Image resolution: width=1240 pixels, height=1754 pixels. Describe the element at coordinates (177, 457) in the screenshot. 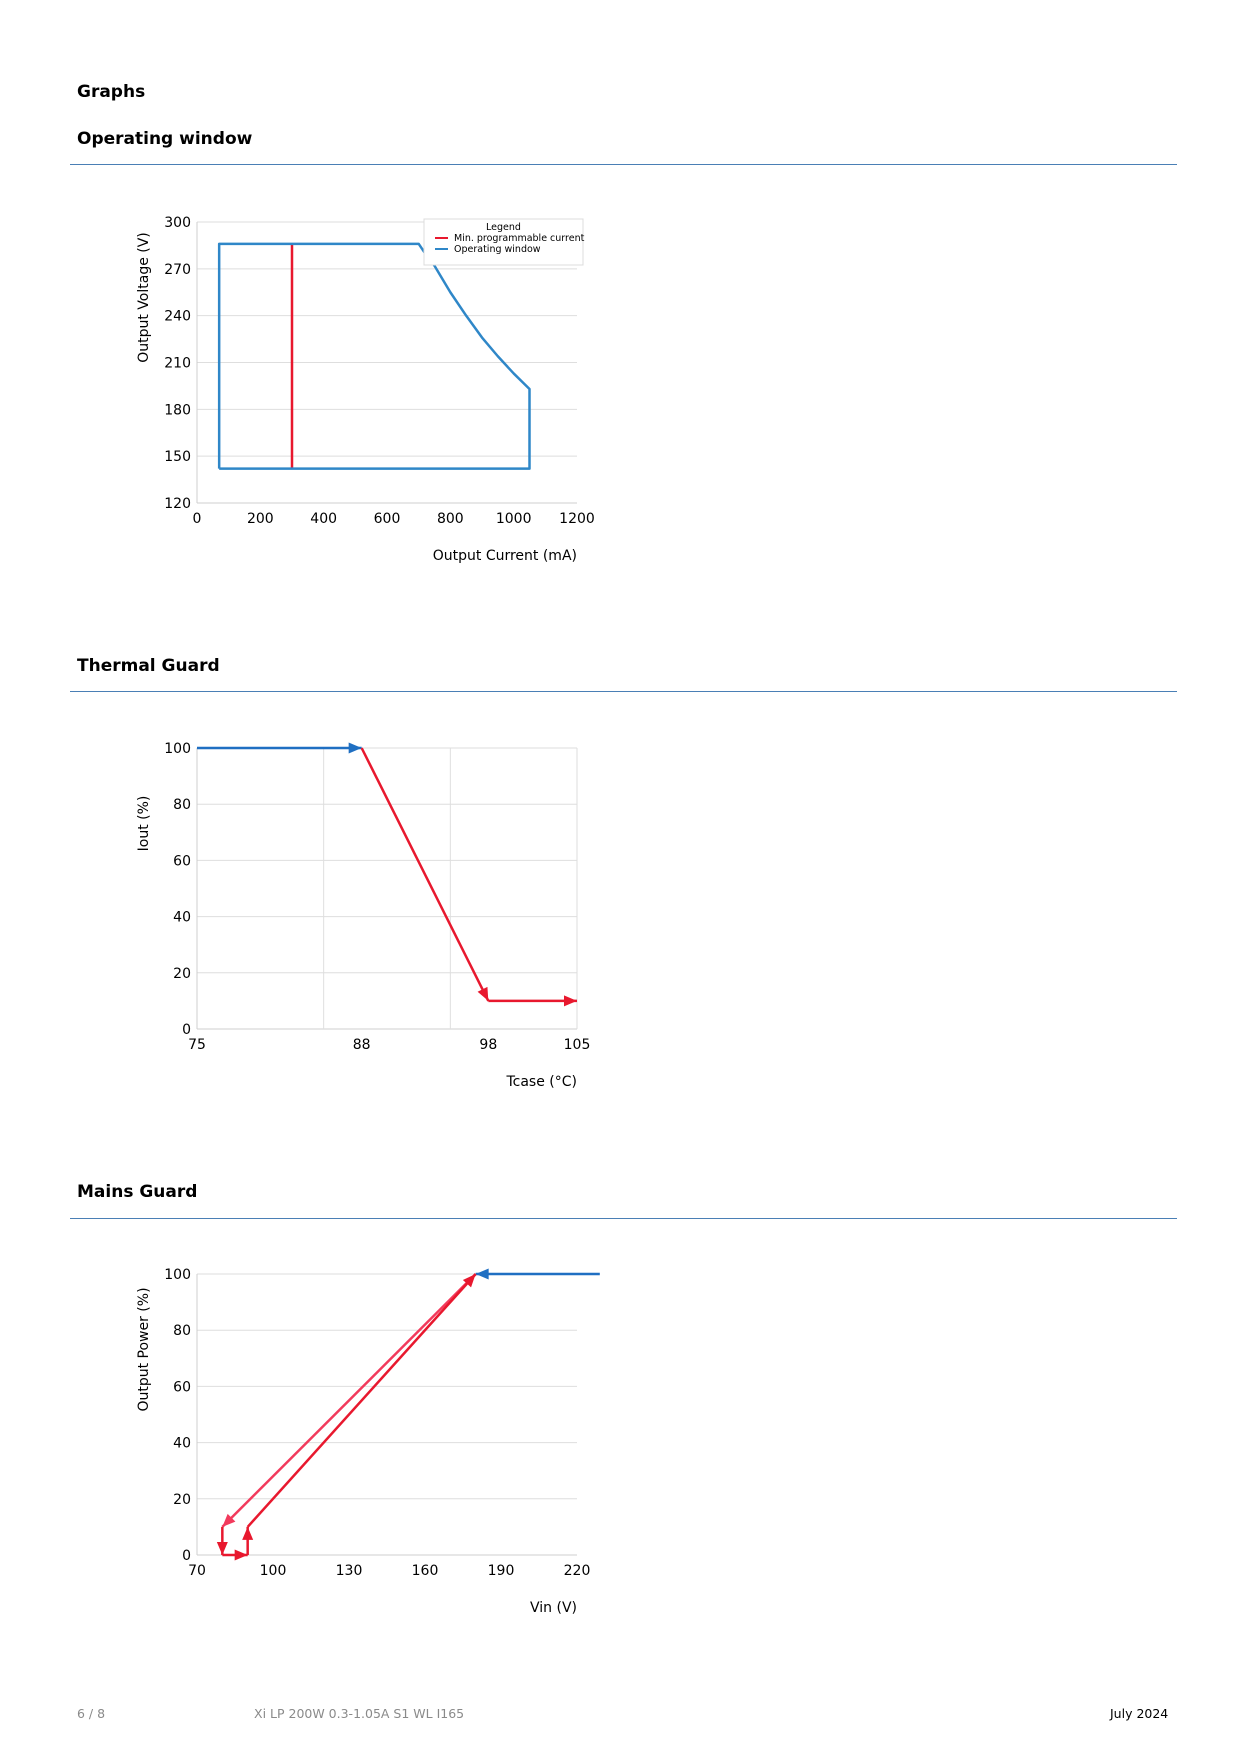

I see `y-tick-label: 150` at that location.